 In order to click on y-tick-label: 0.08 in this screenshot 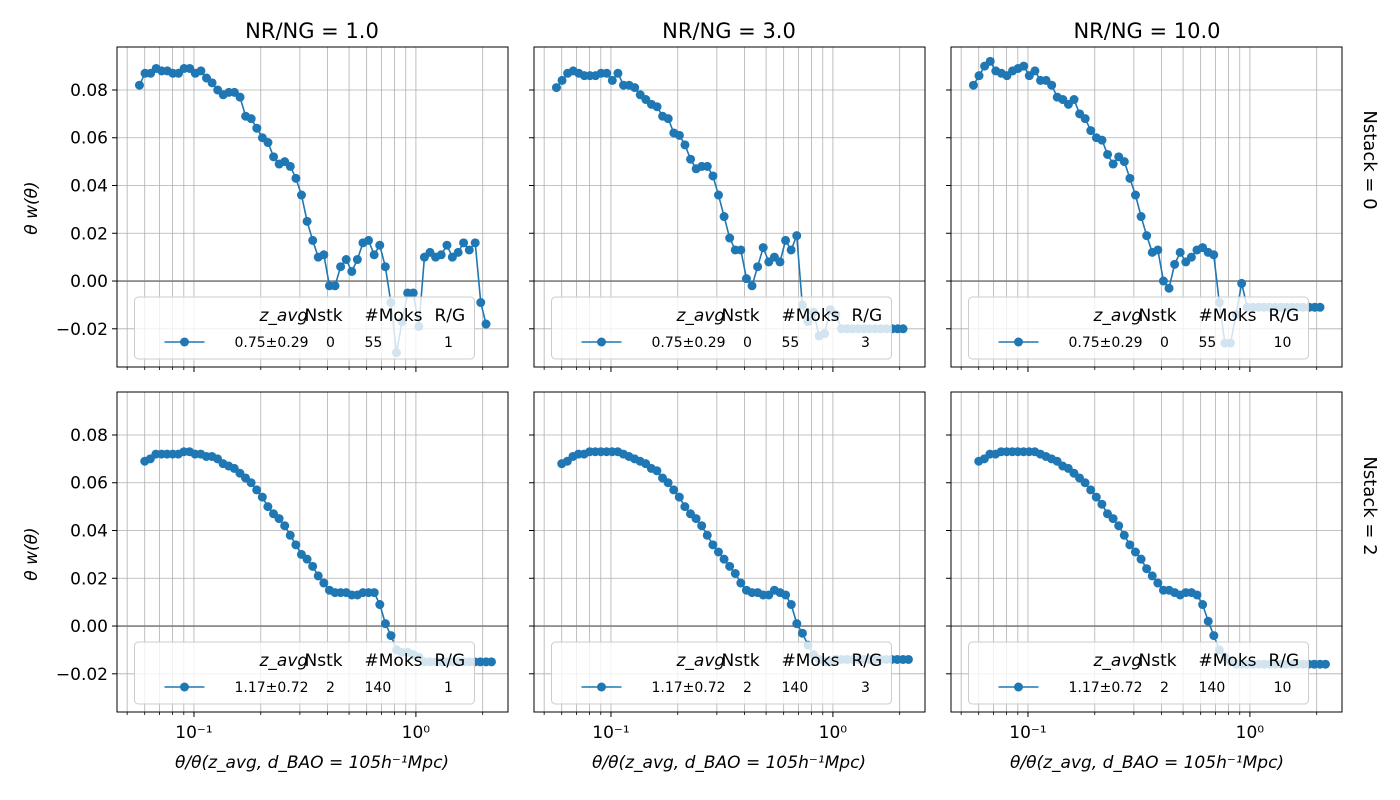, I will do `click(89, 91)`.